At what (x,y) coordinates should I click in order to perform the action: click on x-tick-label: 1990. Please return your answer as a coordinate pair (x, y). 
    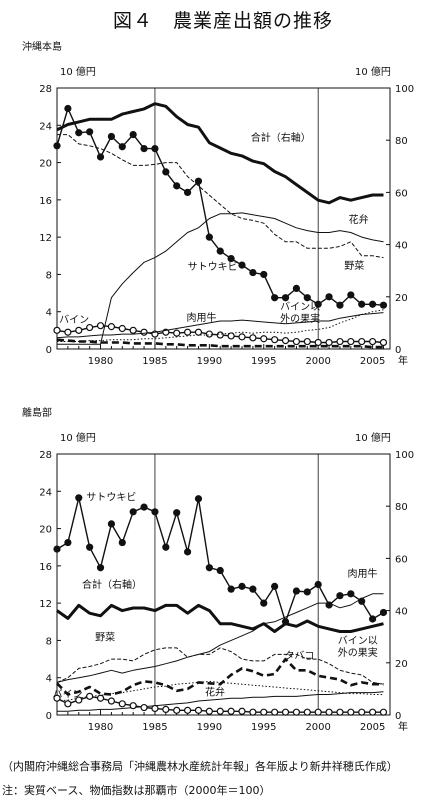
    Looking at the image, I should click on (209, 361).